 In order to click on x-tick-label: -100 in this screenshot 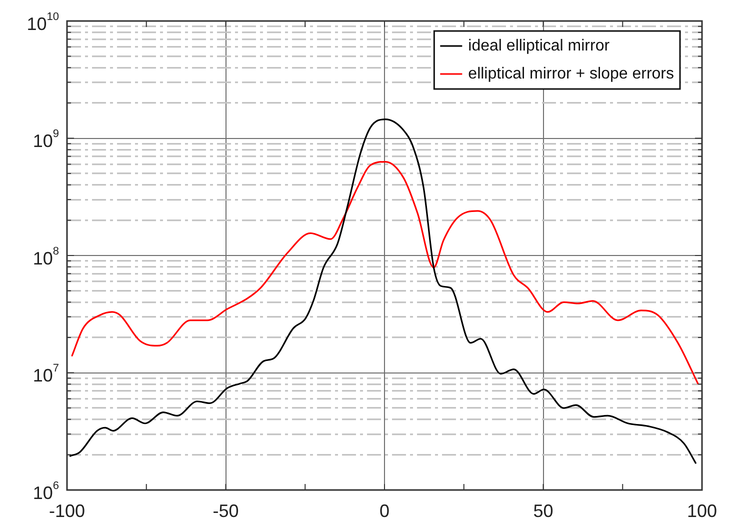, I will do `click(67, 510)`.